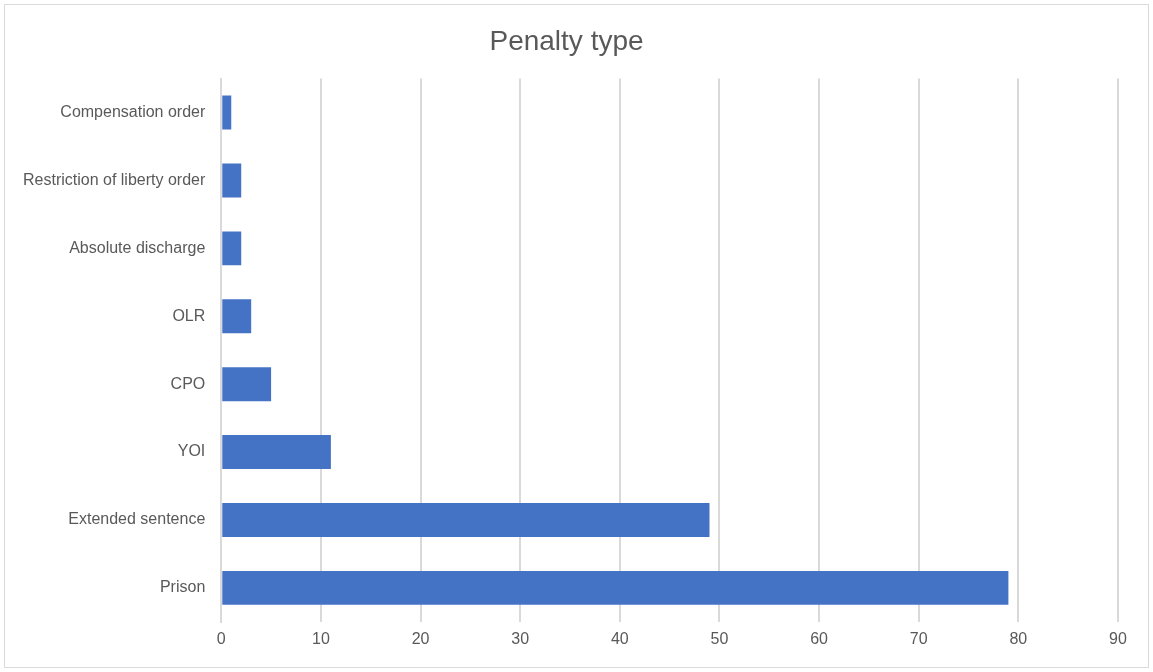  Describe the element at coordinates (189, 315) in the screenshot. I see `y-tick-label: OLR` at that location.